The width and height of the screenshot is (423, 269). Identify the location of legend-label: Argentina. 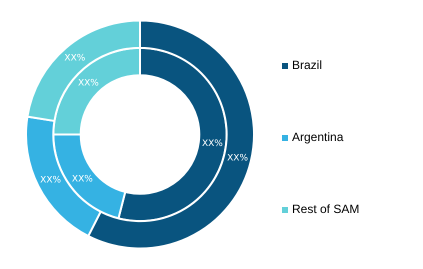
(318, 137).